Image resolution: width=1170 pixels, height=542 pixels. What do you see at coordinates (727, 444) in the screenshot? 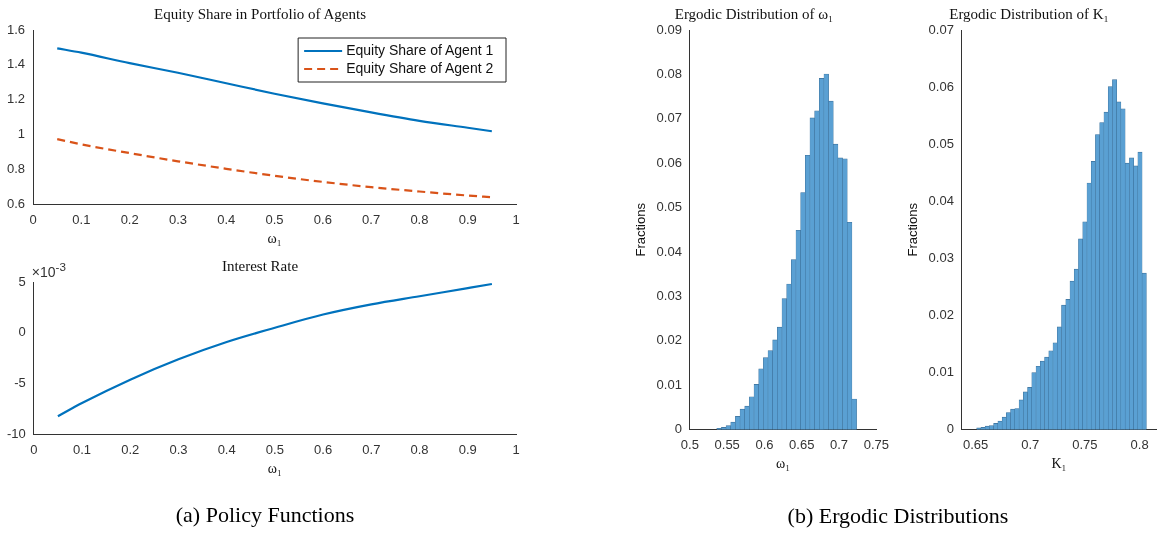
I see `x-tick-label: 0.55` at bounding box center [727, 444].